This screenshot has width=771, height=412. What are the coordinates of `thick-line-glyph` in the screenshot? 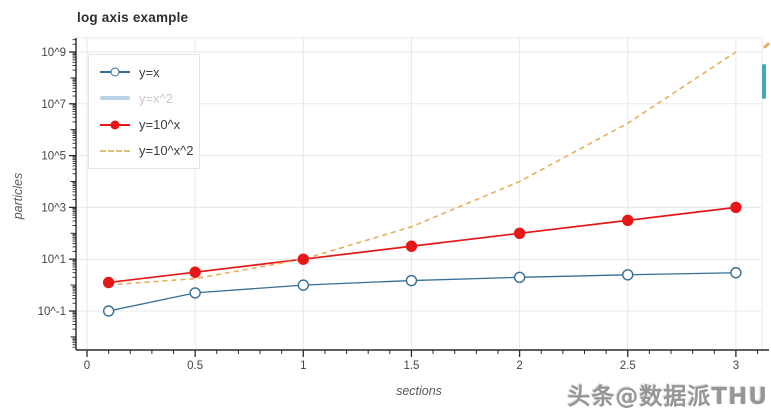 It's located at (115, 98).